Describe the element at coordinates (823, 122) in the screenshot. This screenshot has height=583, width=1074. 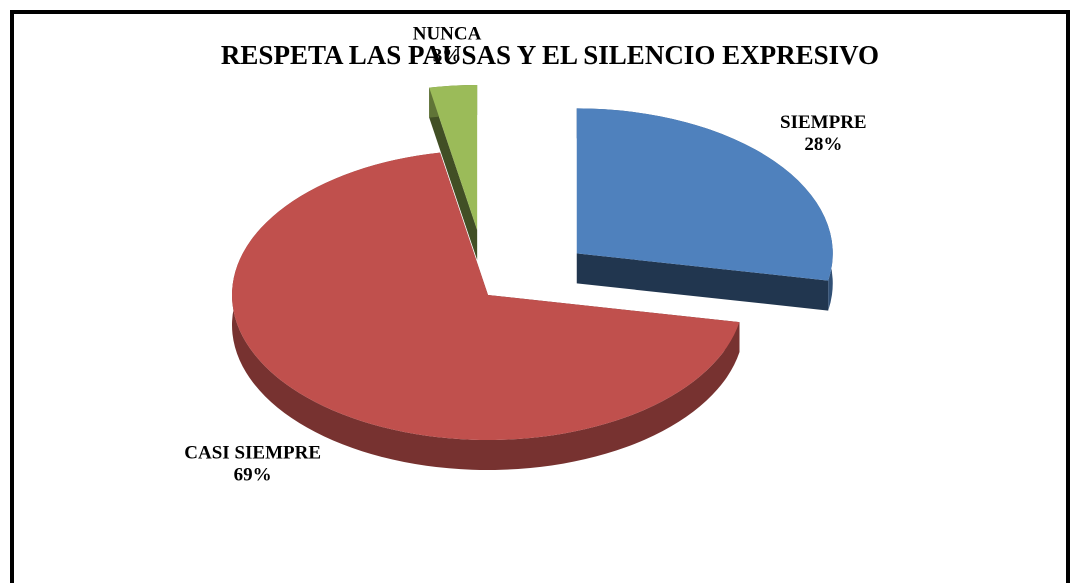
I see `slice-label: SIEMPRE` at that location.